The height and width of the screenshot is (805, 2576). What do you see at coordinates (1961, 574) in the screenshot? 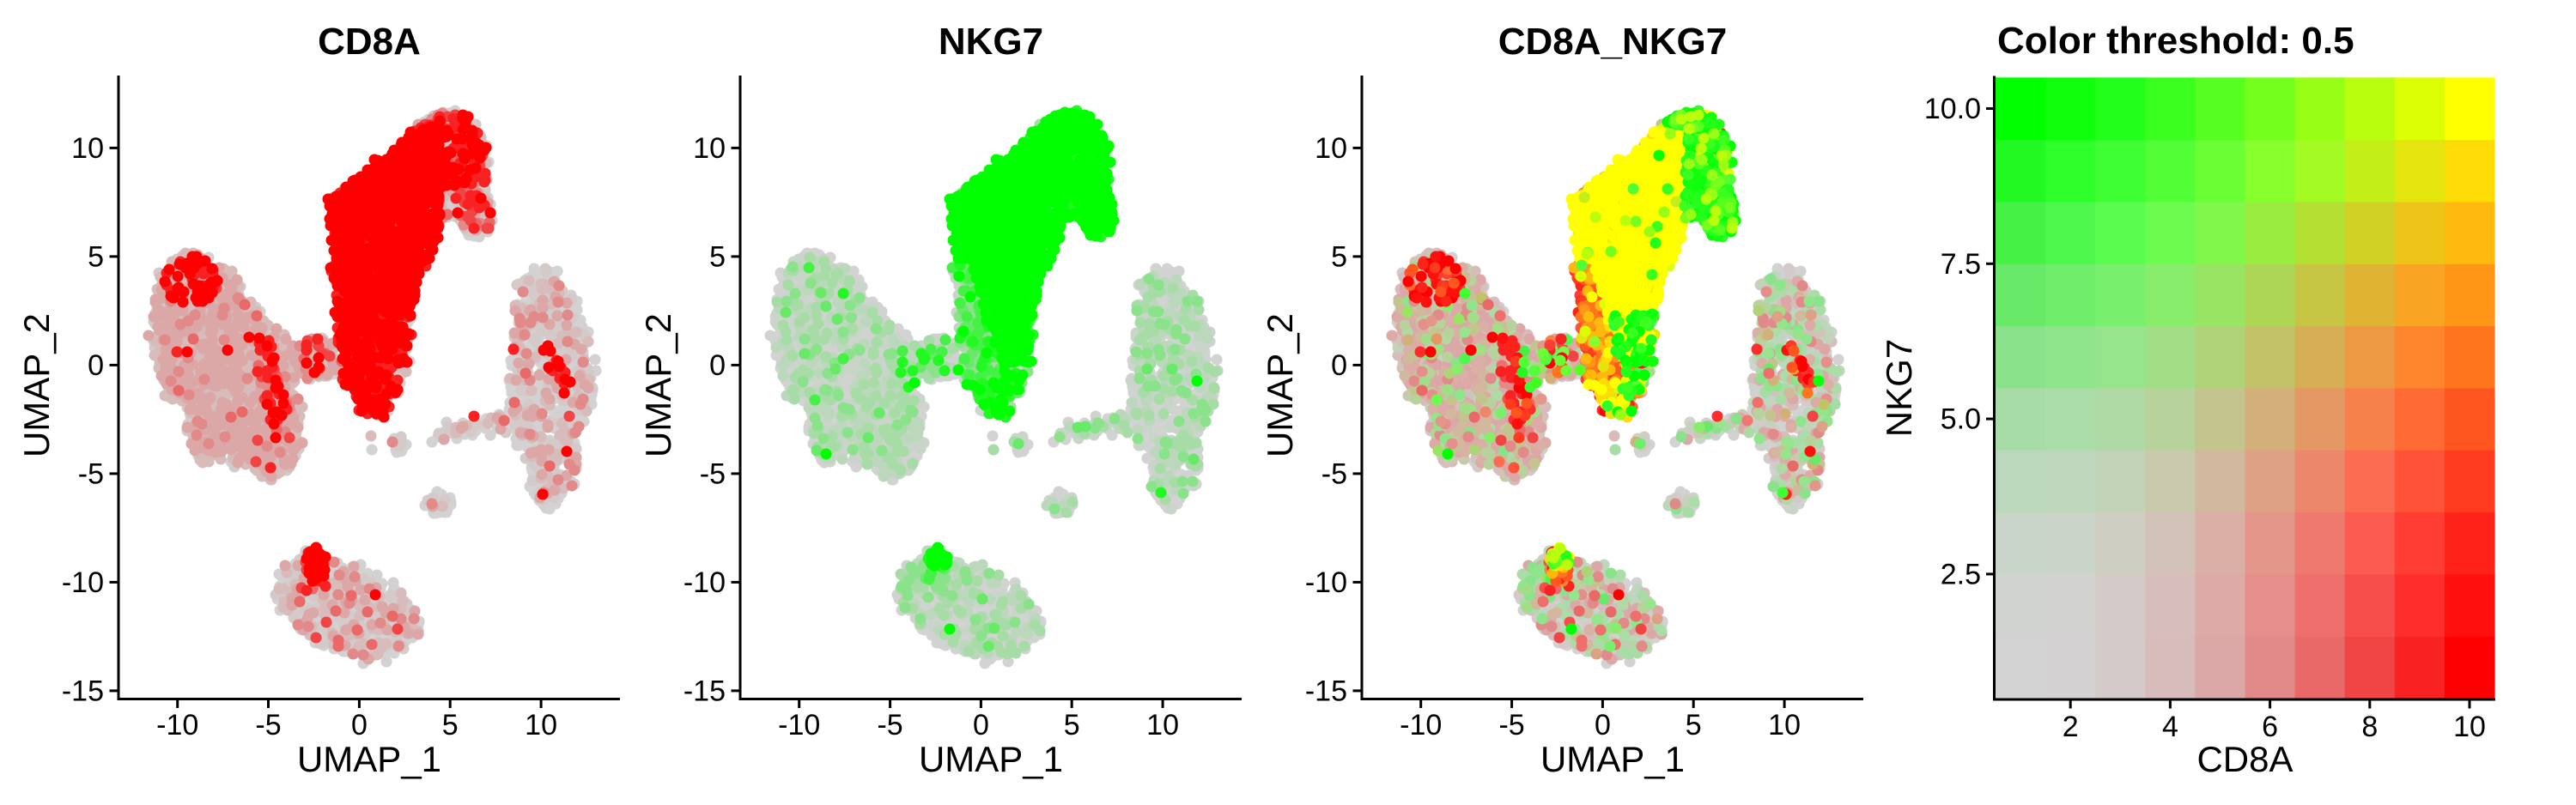
I see `svg-text: 2.5` at bounding box center [1961, 574].